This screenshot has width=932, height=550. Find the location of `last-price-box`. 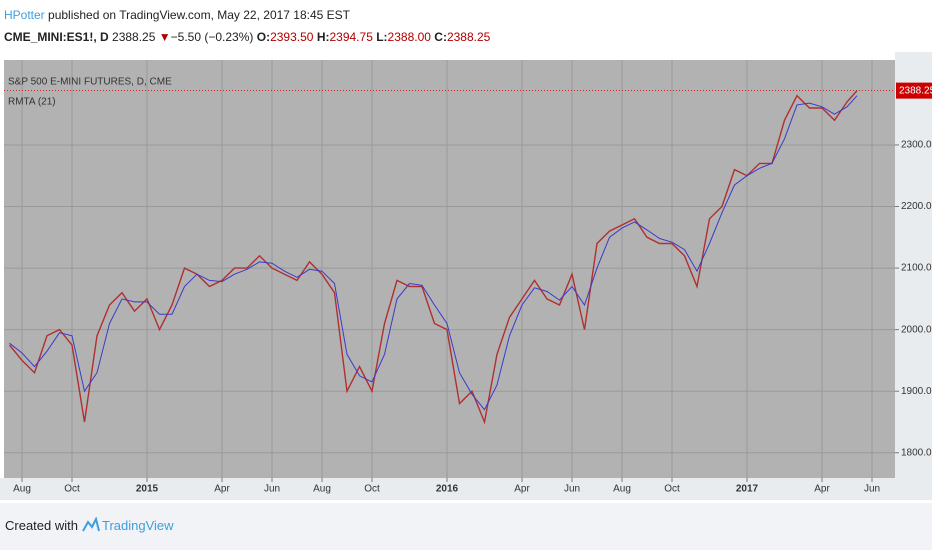

last-price-box is located at coordinates (914, 90).